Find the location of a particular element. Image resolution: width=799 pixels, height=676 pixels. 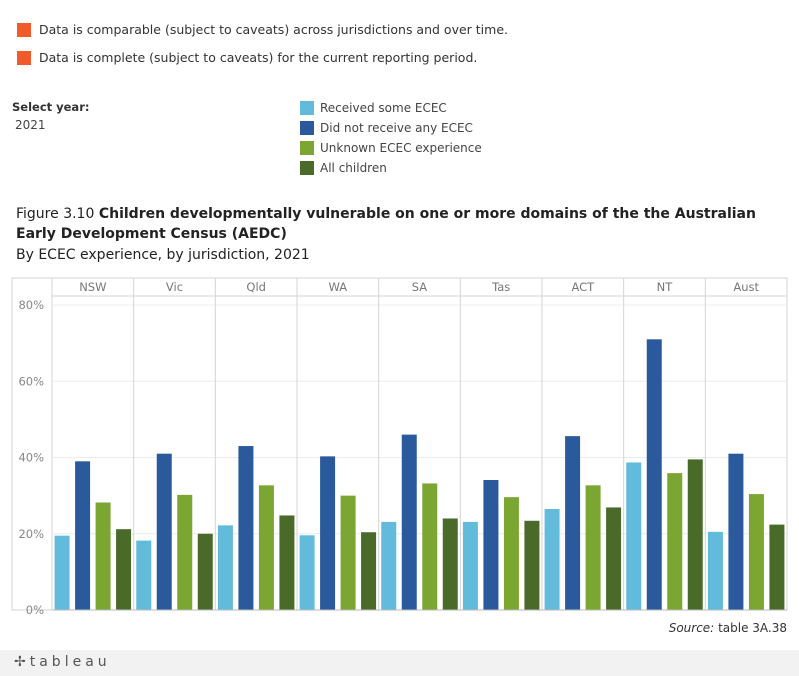

tableau-logo: ✢tableau is located at coordinates (62, 662).